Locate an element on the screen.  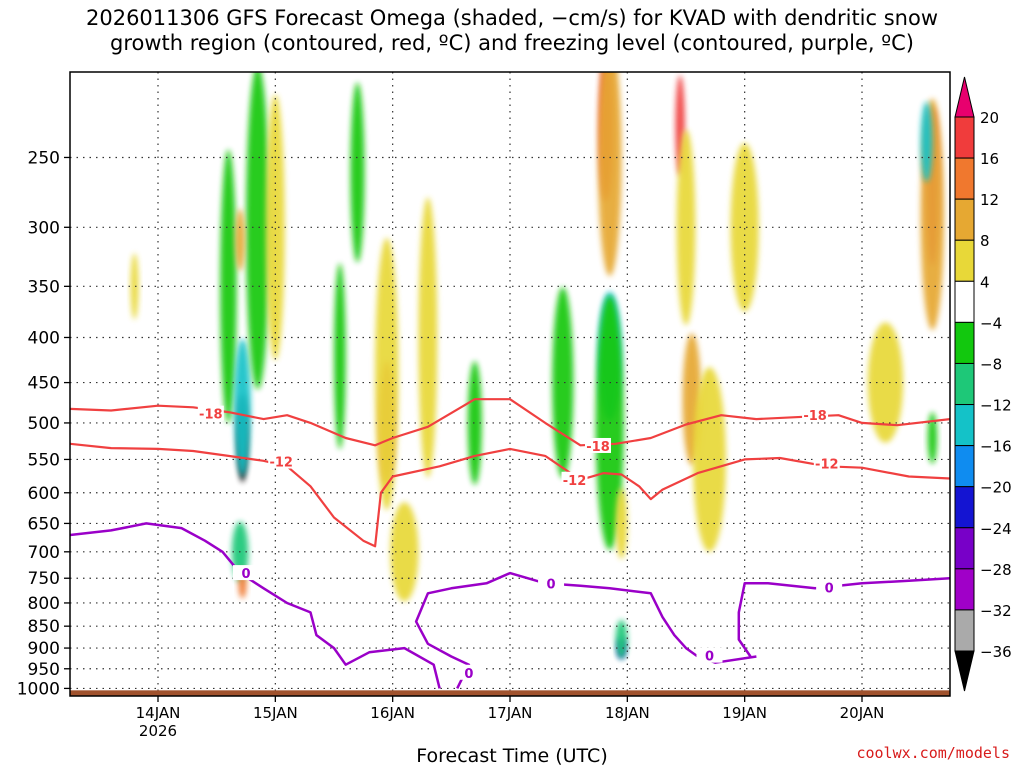
terrain is located at coordinates (510, 693).